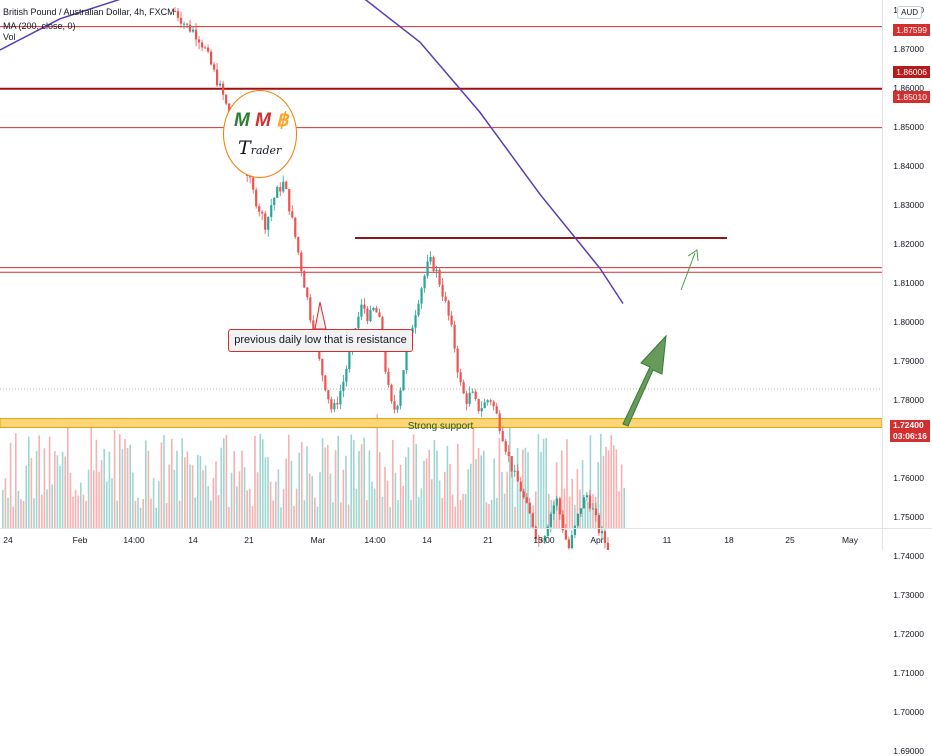 The height and width of the screenshot is (756, 932). I want to click on time-tick: Apr, so click(597, 540).